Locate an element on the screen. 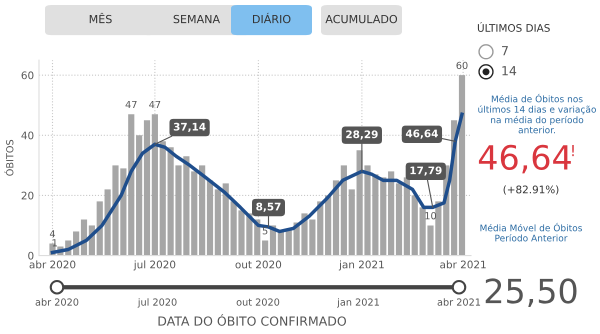 The height and width of the screenshot is (334, 600). text: 46,64 is located at coordinates (524, 159).